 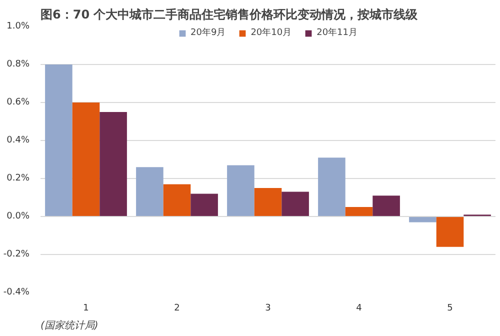 I want to click on legend-label: 20年10月, so click(x=271, y=32).